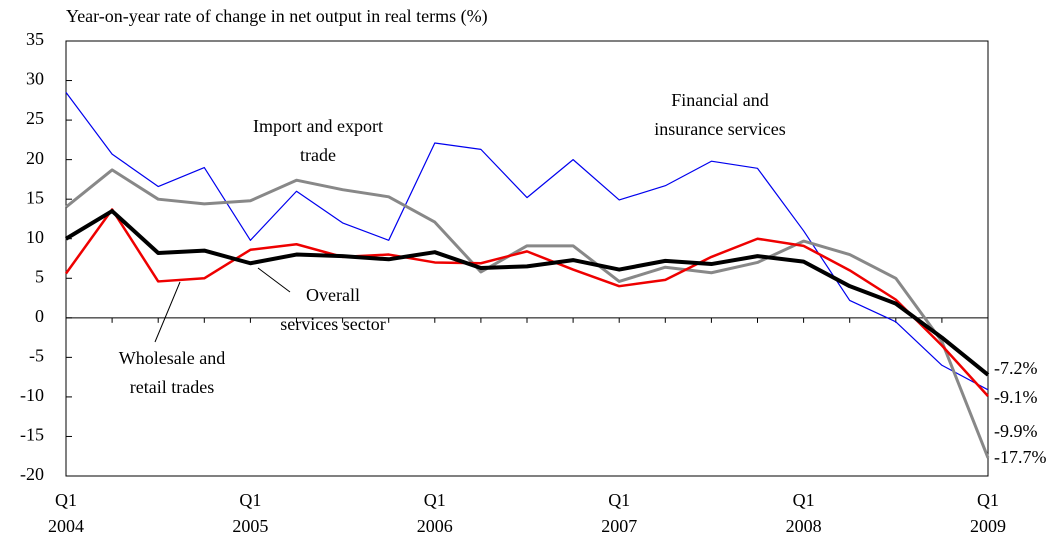 This screenshot has height=548, width=1064. Describe the element at coordinates (1020, 457) in the screenshot. I see `value-label: -17.7%` at that location.